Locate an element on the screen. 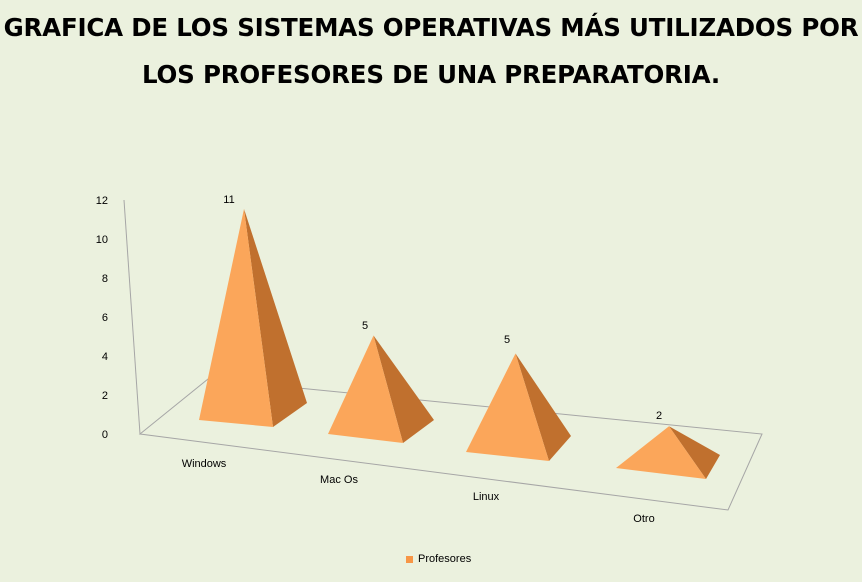 The width and height of the screenshot is (862, 582). legend-label: Profesores is located at coordinates (445, 559).